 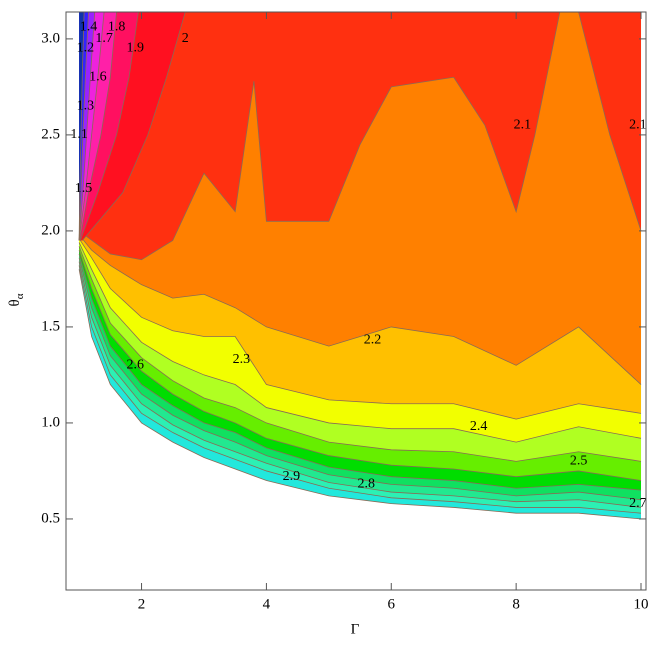 What do you see at coordinates (185, 38) in the screenshot?
I see `contour-label: 2` at bounding box center [185, 38].